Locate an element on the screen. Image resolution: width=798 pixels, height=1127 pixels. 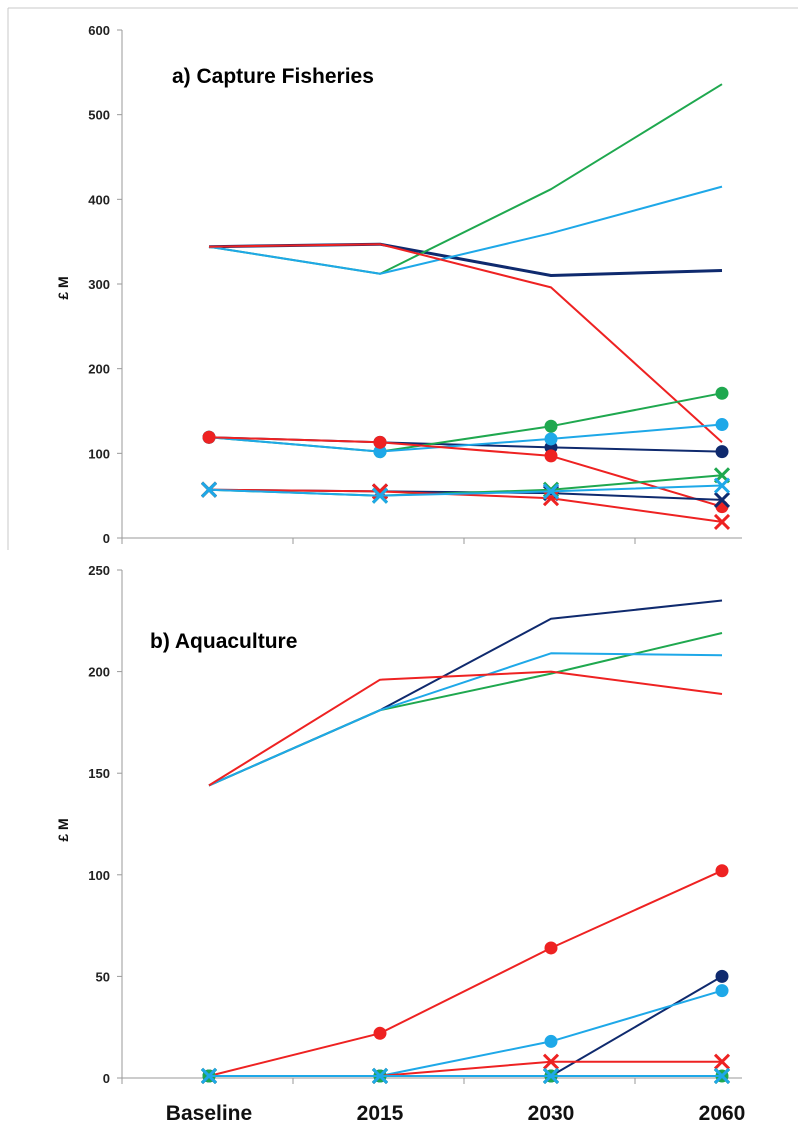
y-tick-label: 600 is located at coordinates (99, 30).